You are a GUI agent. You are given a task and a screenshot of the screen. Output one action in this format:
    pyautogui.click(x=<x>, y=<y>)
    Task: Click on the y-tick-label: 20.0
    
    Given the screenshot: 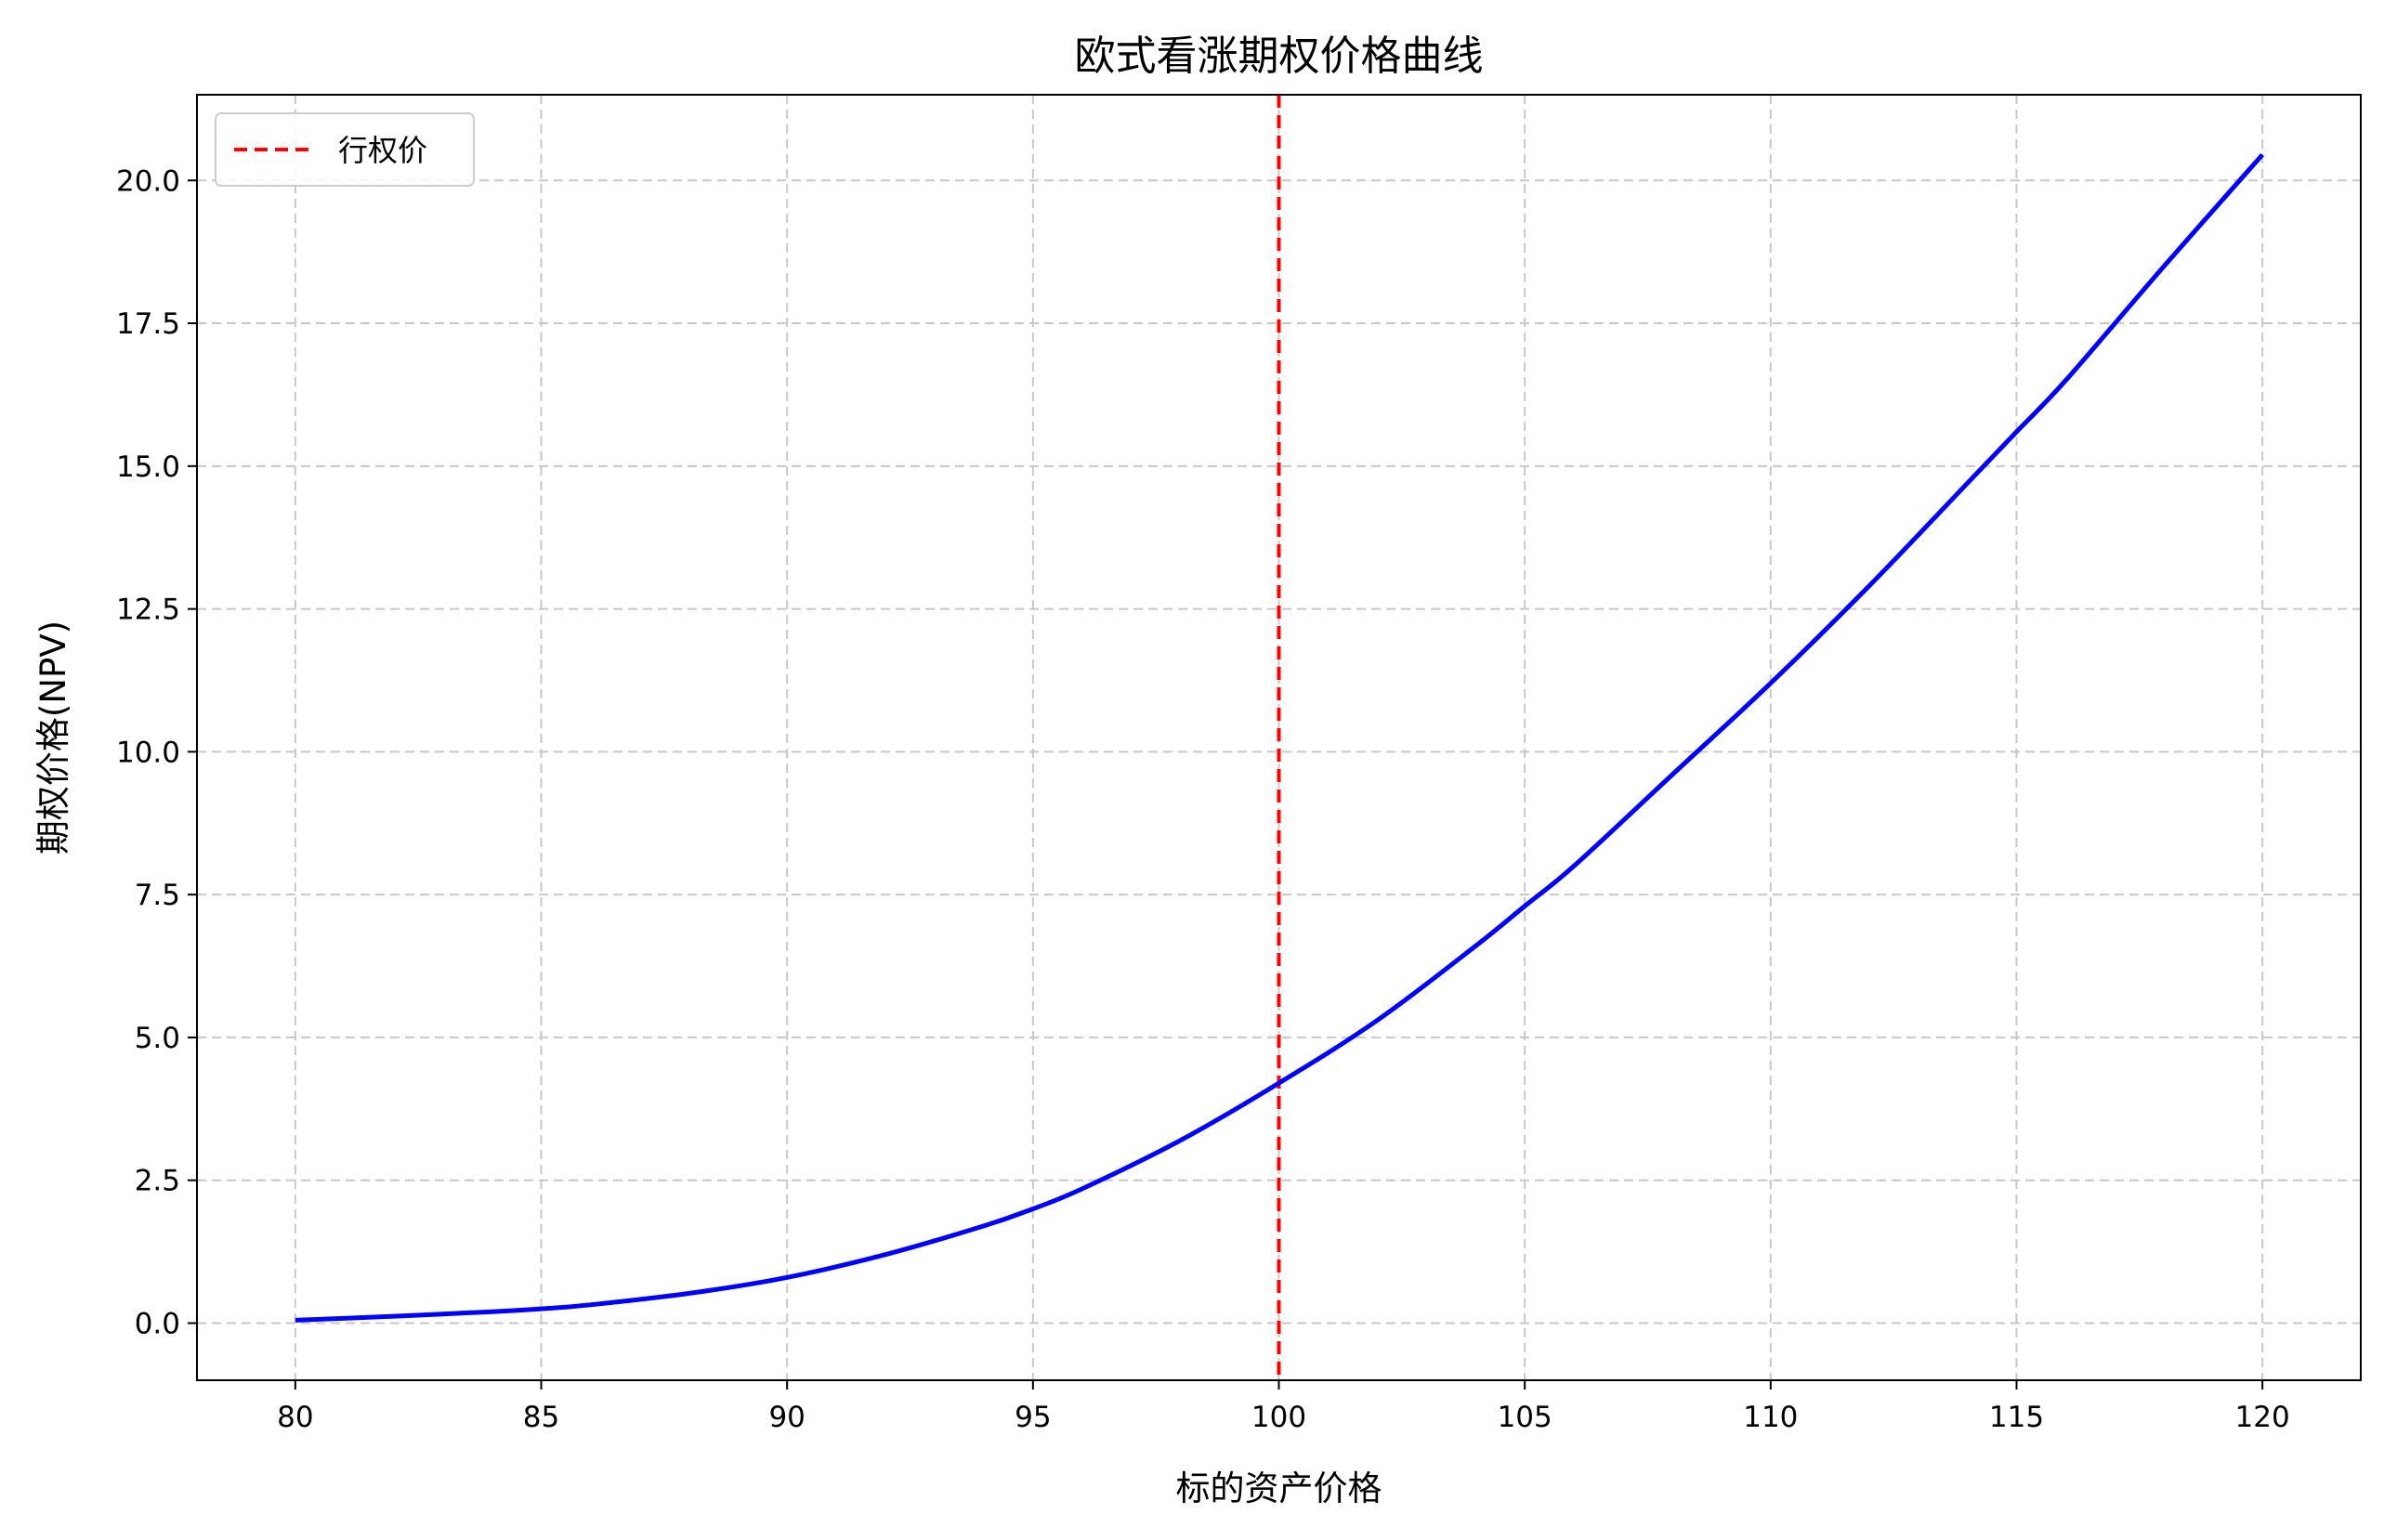 What is the action you would take?
    pyautogui.click(x=148, y=181)
    